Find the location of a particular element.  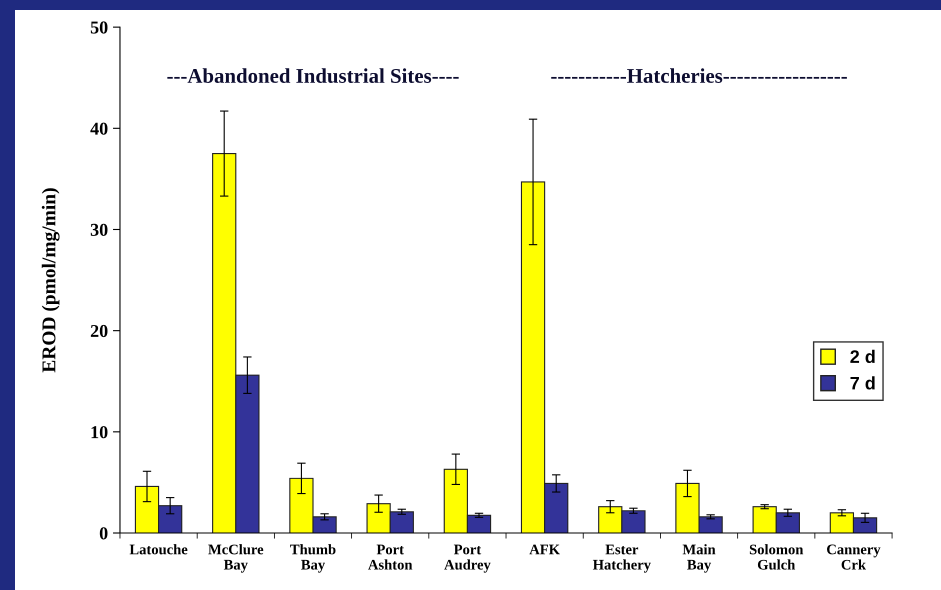

y-axis-title: EROD (pmol/mg/min) is located at coordinates (51, 280).